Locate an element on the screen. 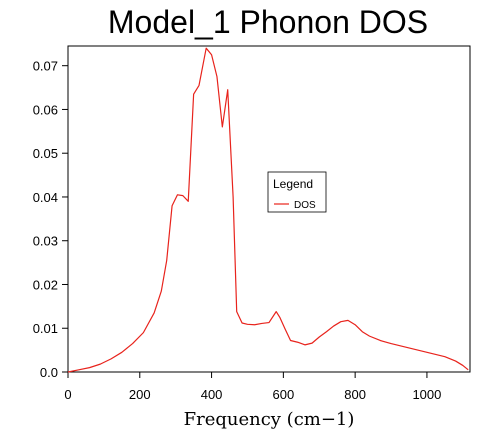  legend-entry-dos: DOS is located at coordinates (305, 205).